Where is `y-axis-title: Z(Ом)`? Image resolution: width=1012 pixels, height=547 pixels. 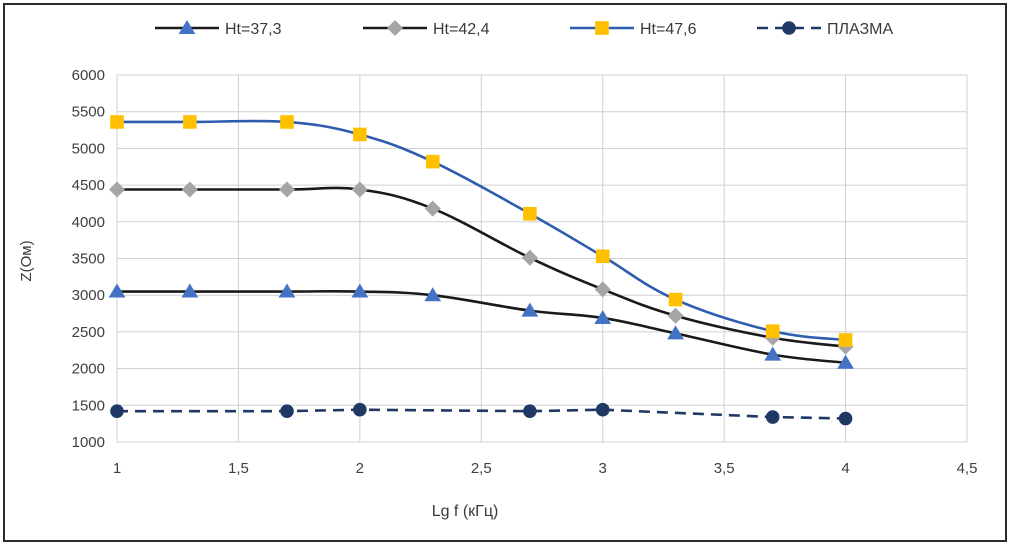 y-axis-title: Z(Ом) is located at coordinates (26, 260).